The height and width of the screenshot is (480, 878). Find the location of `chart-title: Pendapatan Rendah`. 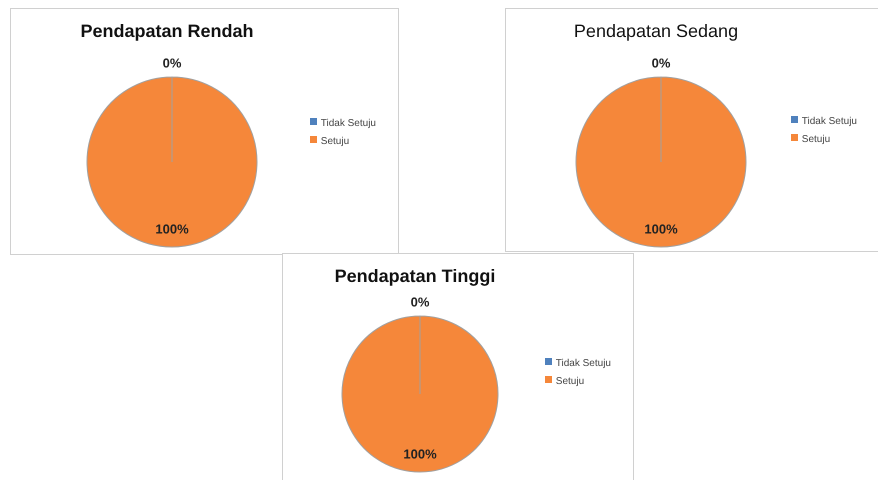

chart-title: Pendapatan Rendah is located at coordinates (167, 31).